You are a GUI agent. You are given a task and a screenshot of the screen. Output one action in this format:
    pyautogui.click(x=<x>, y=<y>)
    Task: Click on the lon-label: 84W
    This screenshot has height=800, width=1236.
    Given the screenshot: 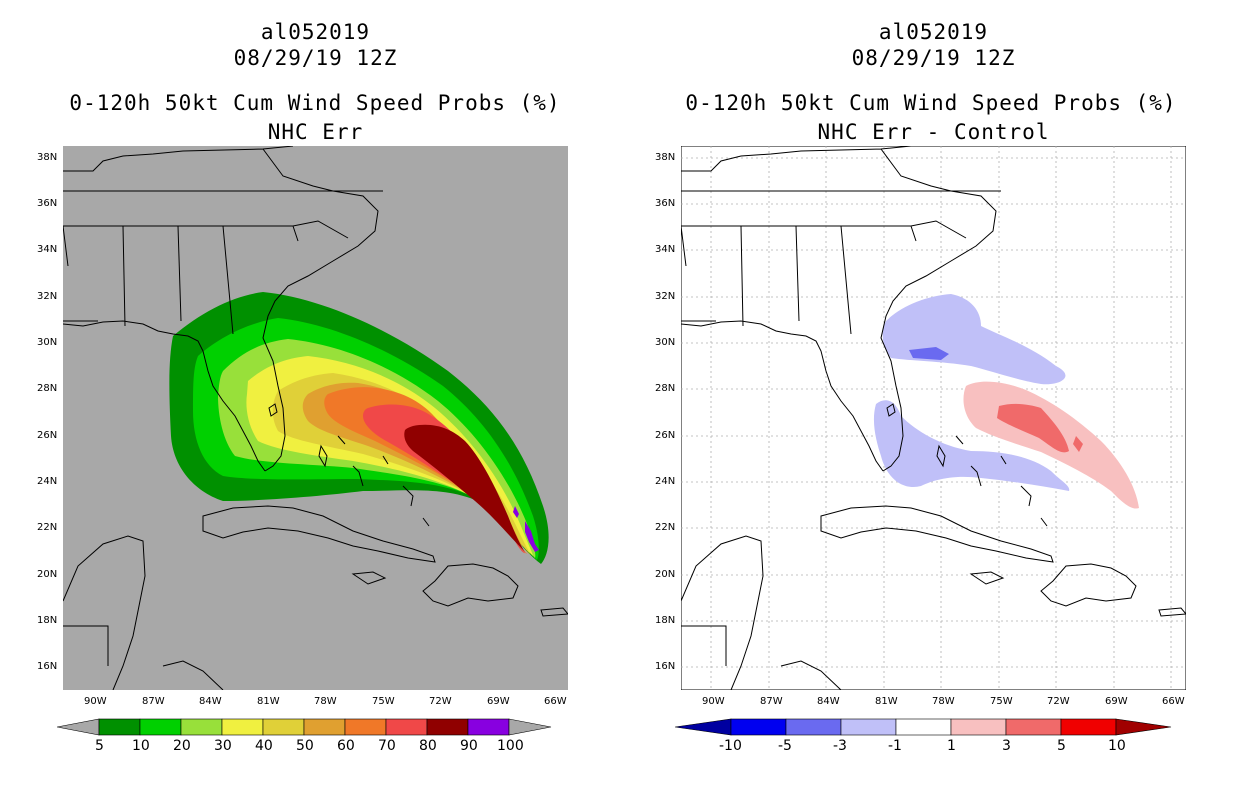 What is the action you would take?
    pyautogui.click(x=210, y=701)
    